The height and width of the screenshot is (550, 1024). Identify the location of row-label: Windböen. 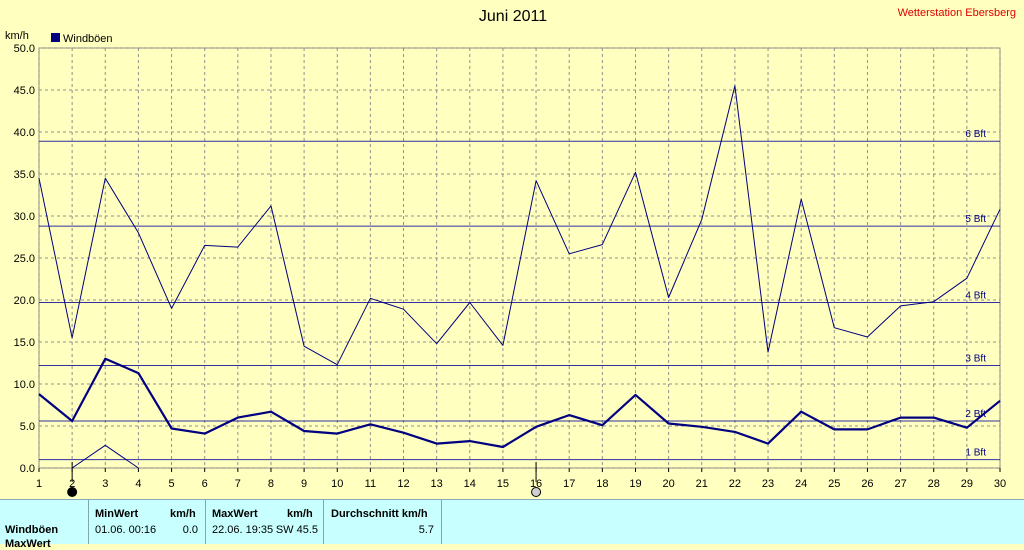
(32, 530).